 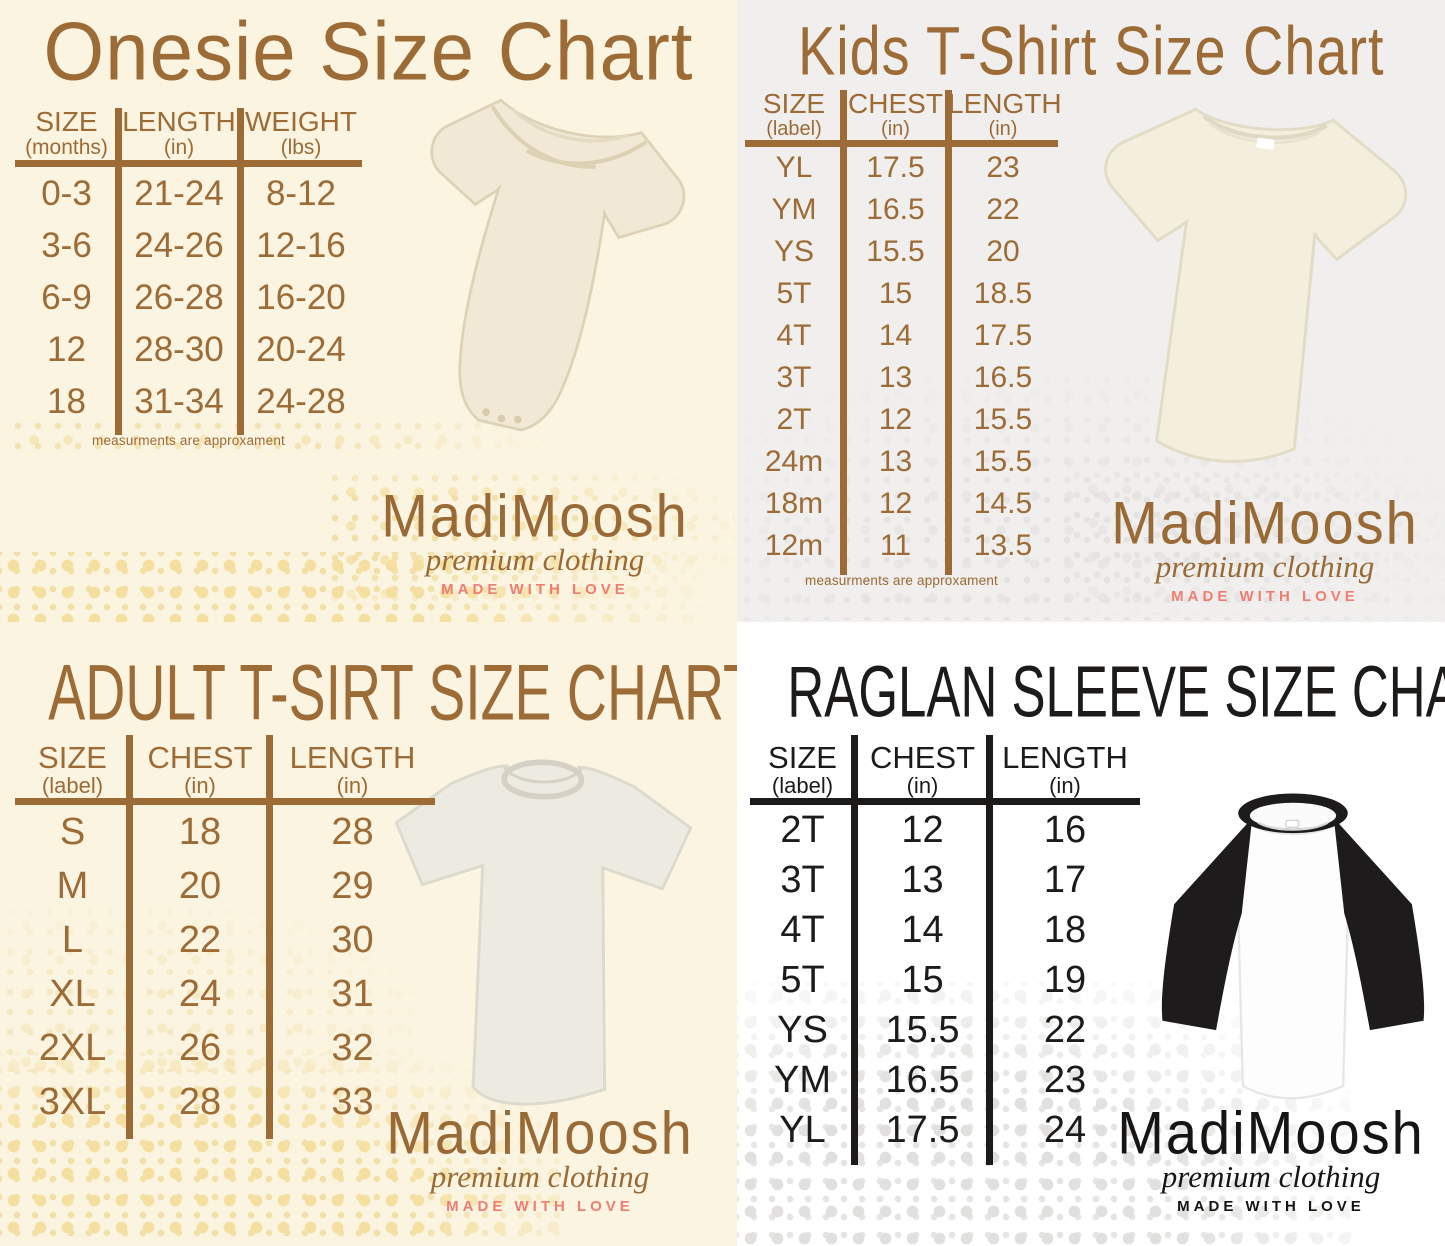 What do you see at coordinates (895, 335) in the screenshot?
I see `table-cell: 14` at bounding box center [895, 335].